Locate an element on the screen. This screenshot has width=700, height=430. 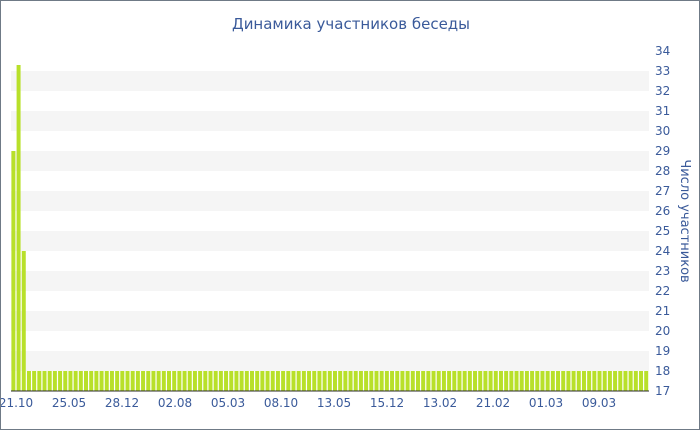
x-tick-label: 28.12 is located at coordinates (122, 403).